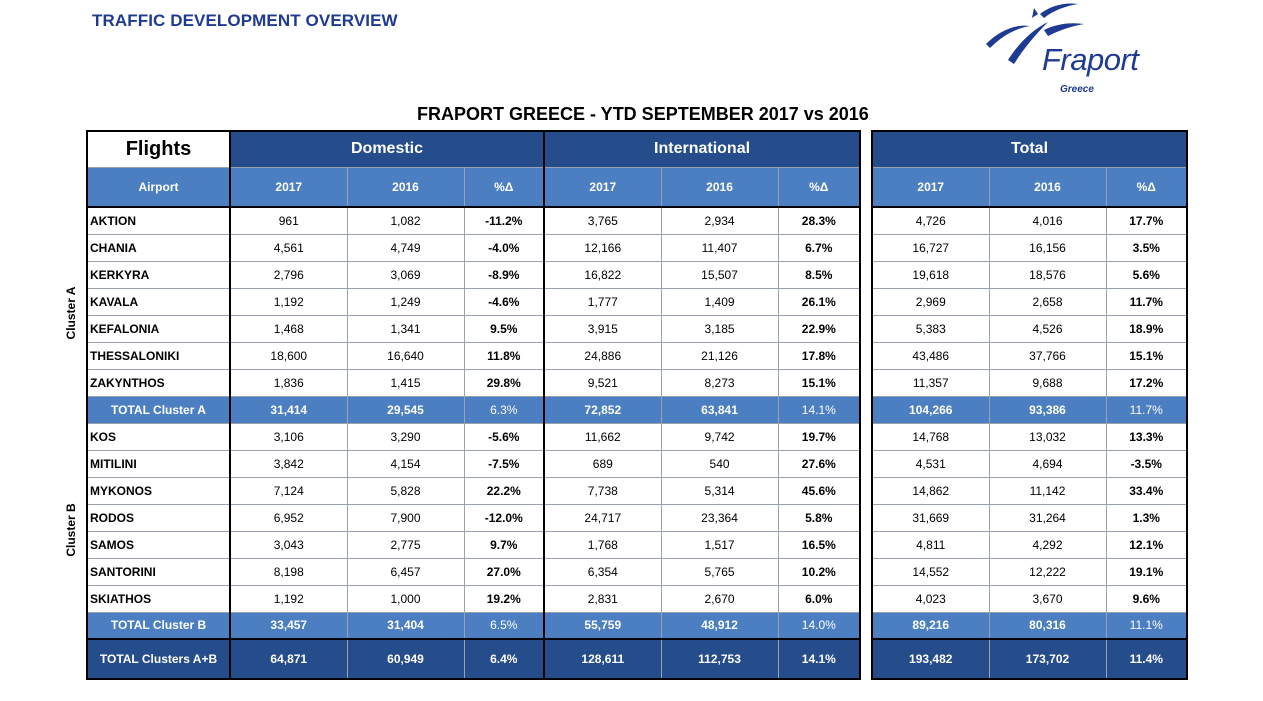 The height and width of the screenshot is (701, 1263). I want to click on total-pct-cell: 17.2%, so click(1146, 382).